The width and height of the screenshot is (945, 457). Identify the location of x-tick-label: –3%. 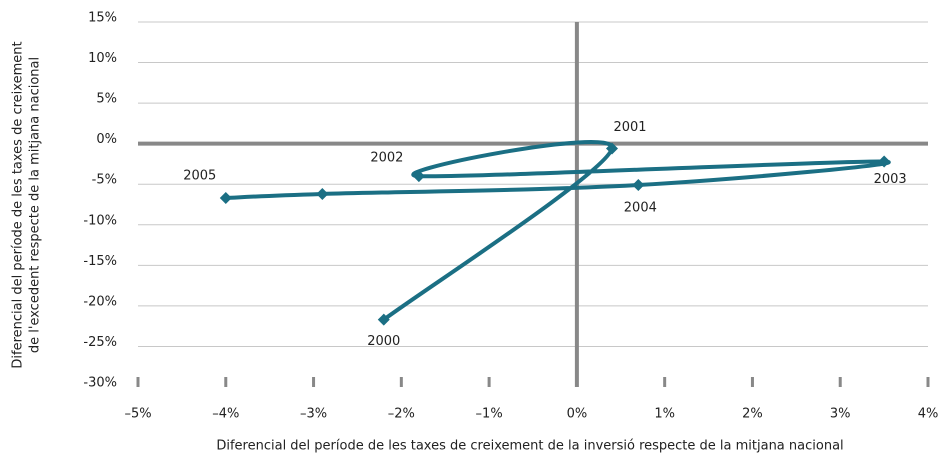
(313, 414).